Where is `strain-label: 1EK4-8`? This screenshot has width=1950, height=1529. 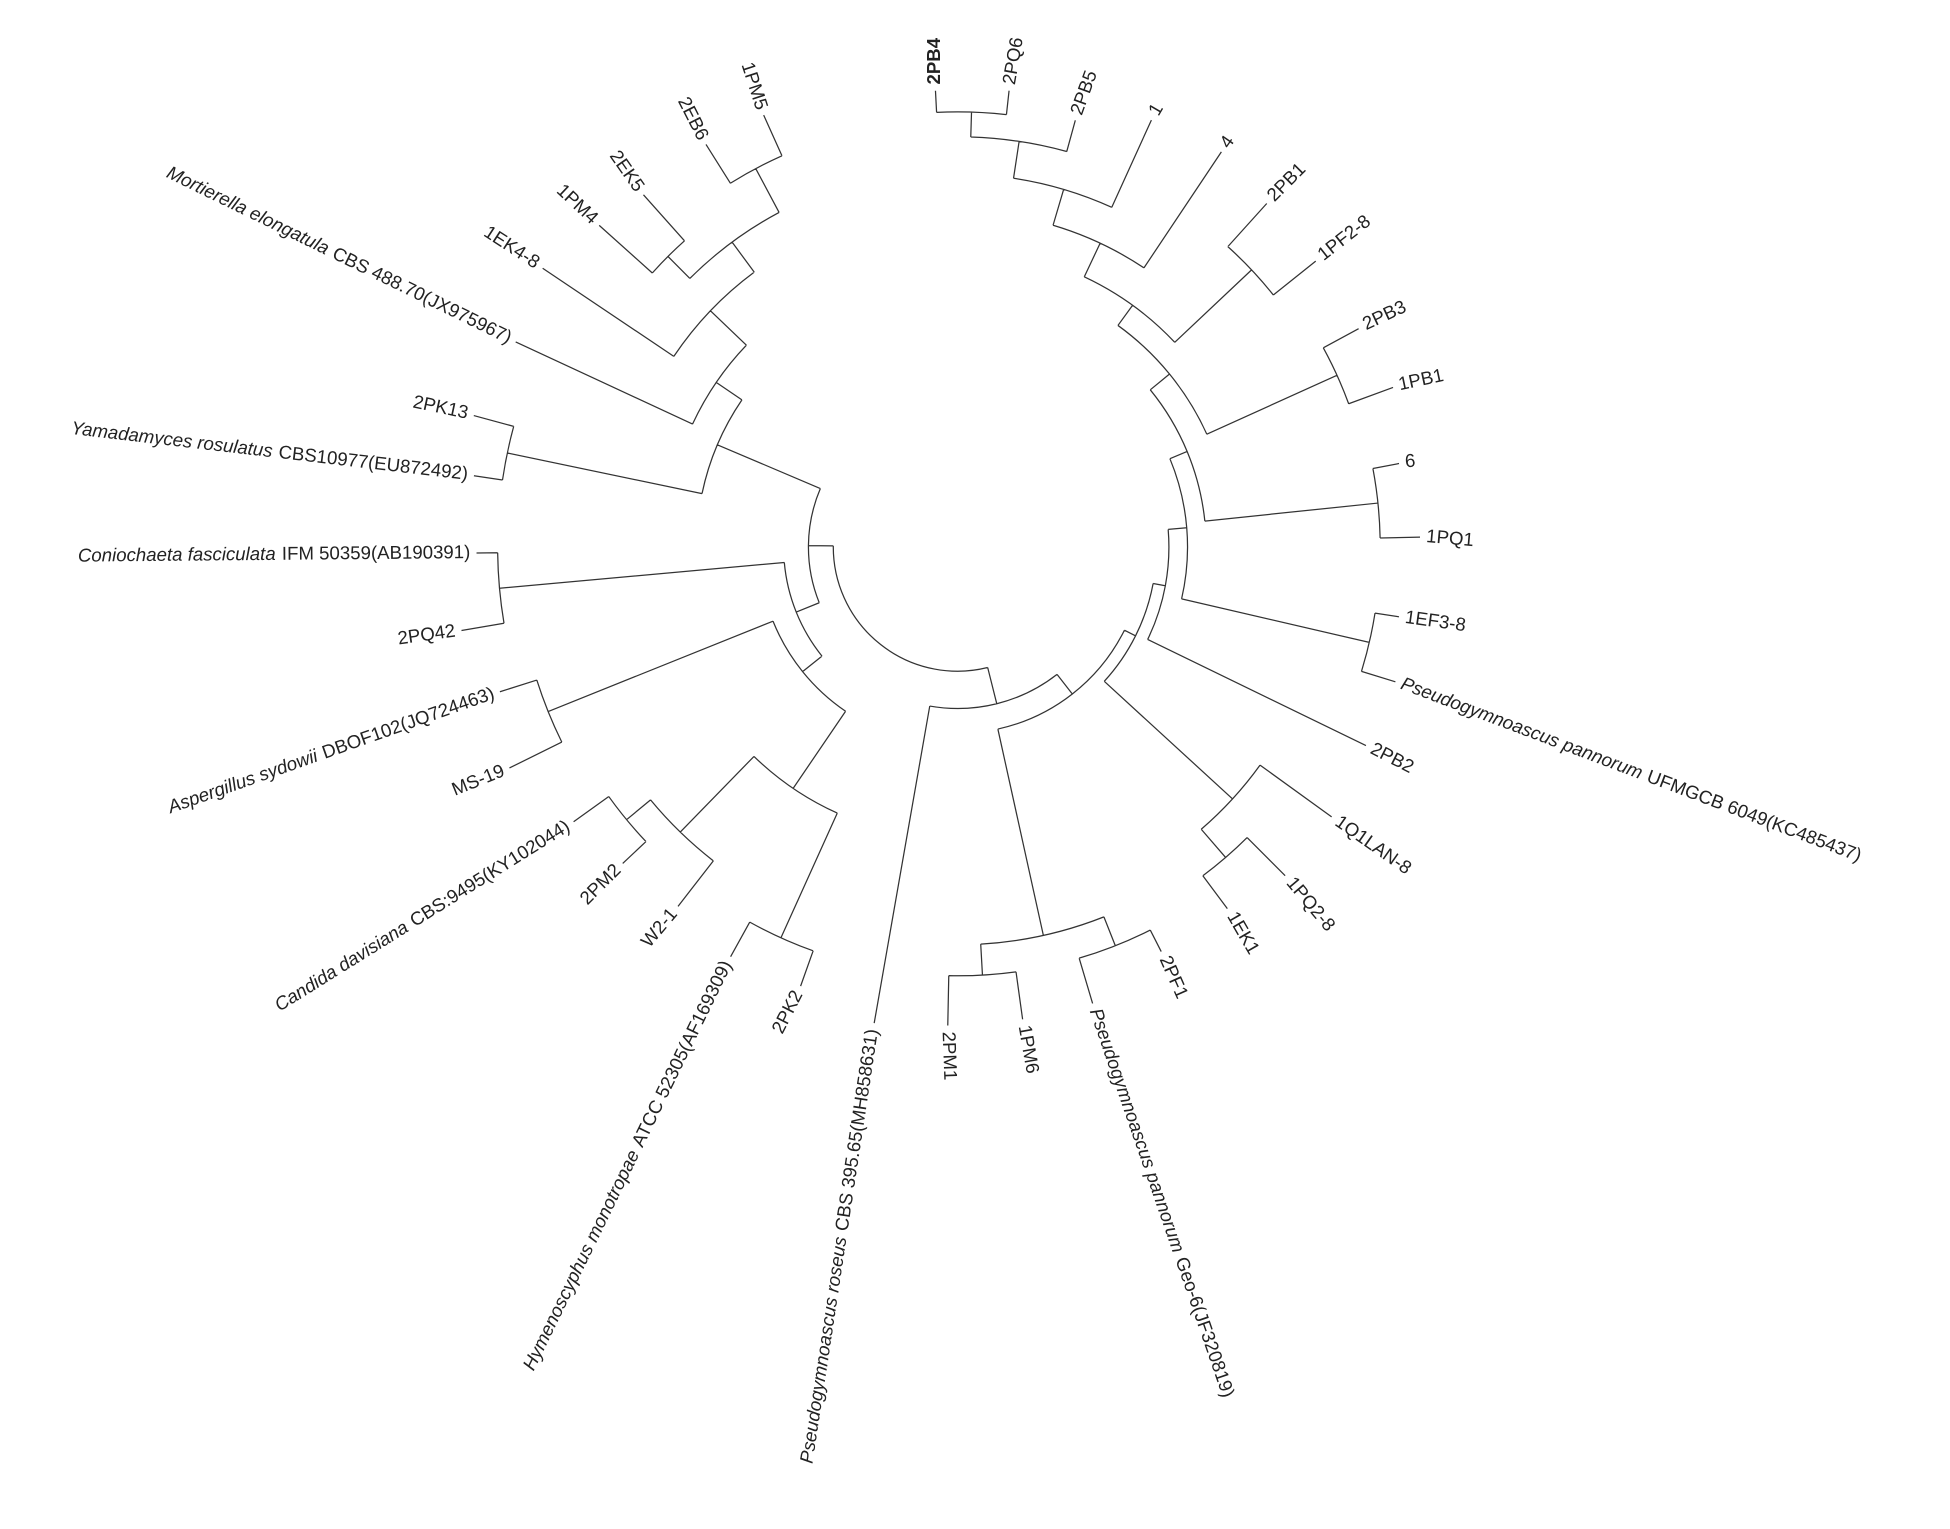 strain-label: 1EK4-8 is located at coordinates (512, 246).